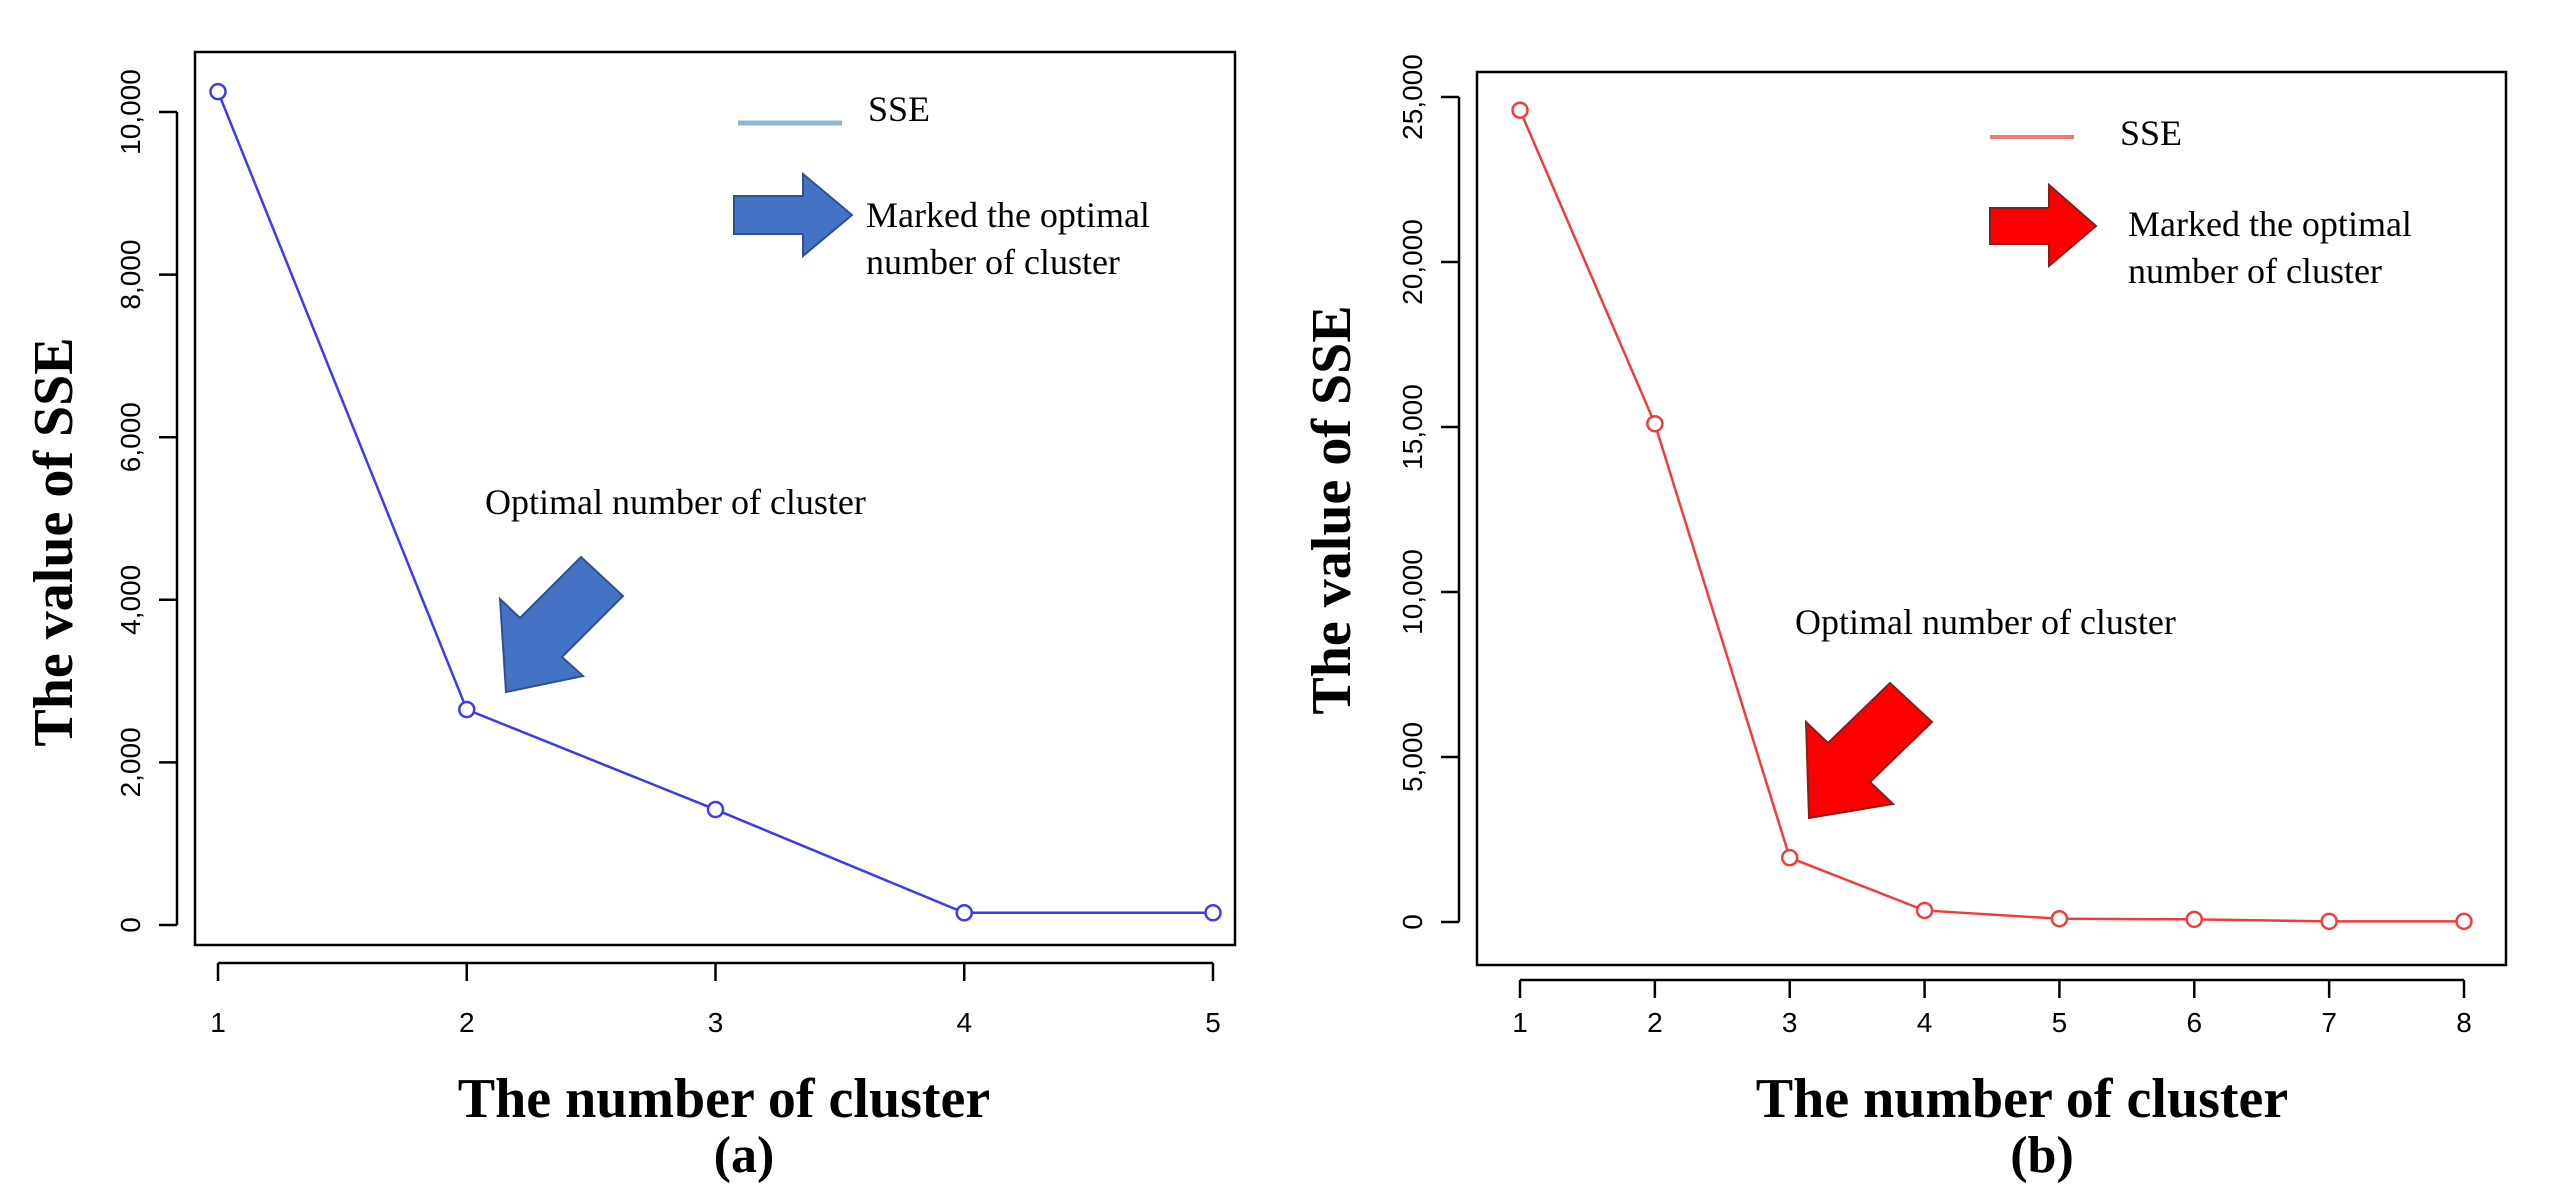  Describe the element at coordinates (2255, 271) in the screenshot. I see `marker-note-line2-b: number of cluster` at that location.